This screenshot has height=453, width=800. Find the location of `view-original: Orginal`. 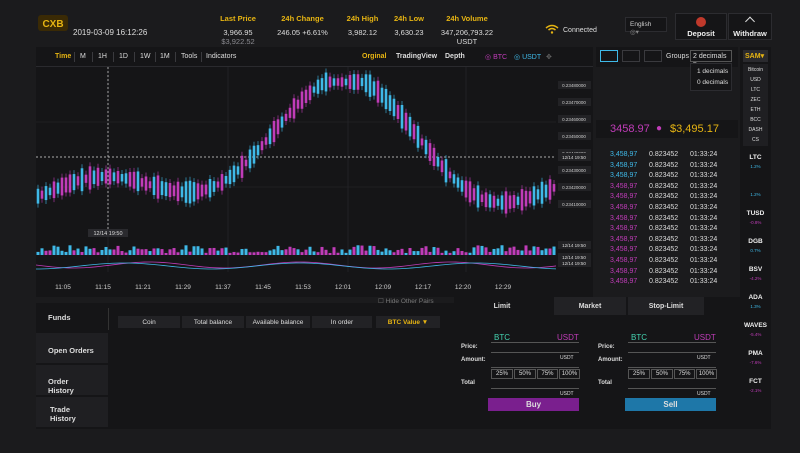

view-original: Orginal is located at coordinates (374, 56).